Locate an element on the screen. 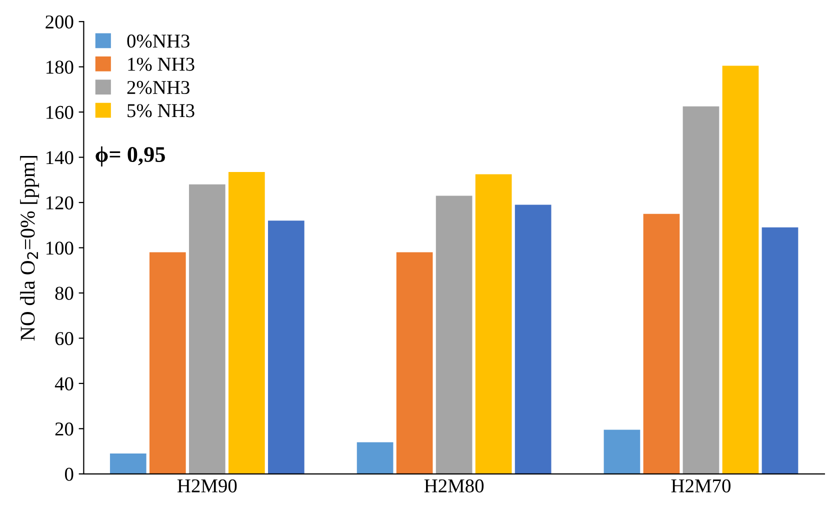 Image resolution: width=837 pixels, height=514 pixels. legend-label: 2%NH3 is located at coordinates (158, 87).